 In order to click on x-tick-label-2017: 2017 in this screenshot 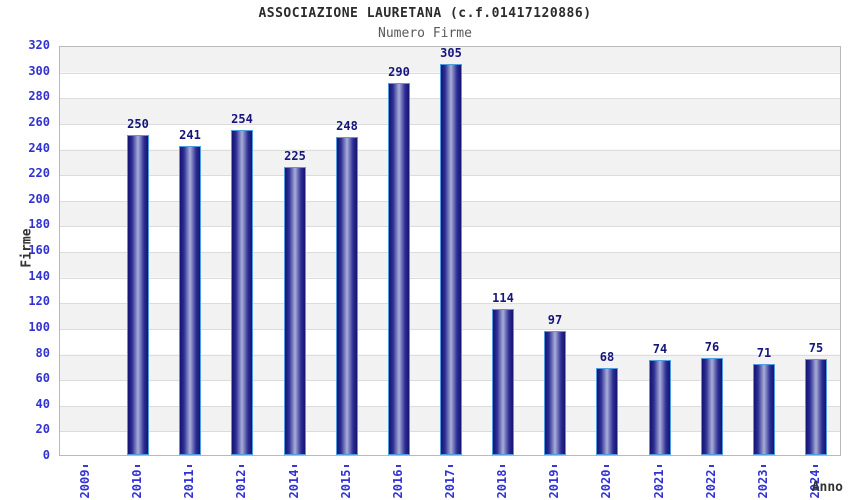, I will do `click(450, 484)`.